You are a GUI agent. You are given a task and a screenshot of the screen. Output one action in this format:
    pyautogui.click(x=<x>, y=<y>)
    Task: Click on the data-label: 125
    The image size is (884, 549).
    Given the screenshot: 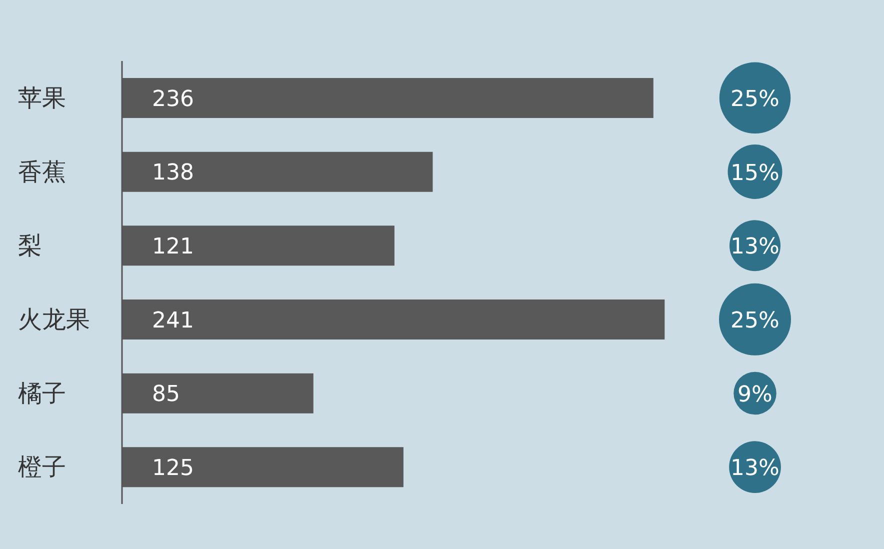 What is the action you would take?
    pyautogui.click(x=173, y=468)
    